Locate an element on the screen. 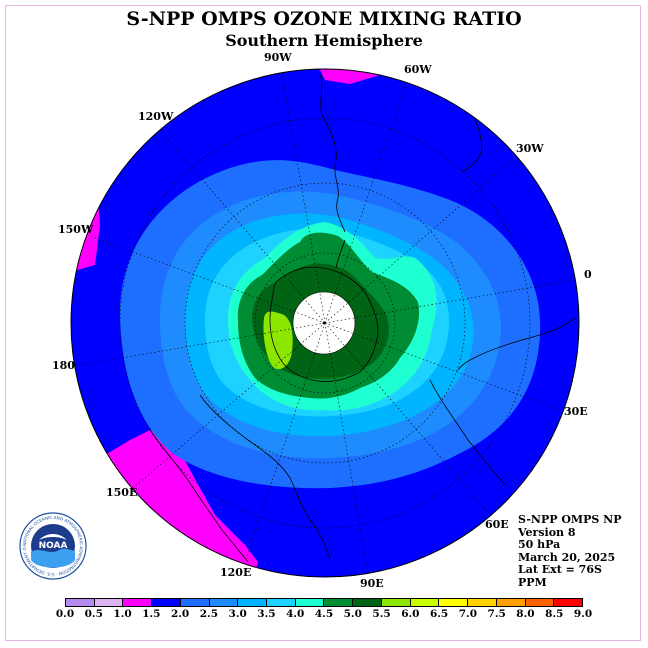 The width and height of the screenshot is (648, 648). map-subtitle: Southern Hemisphere is located at coordinates (324, 40).